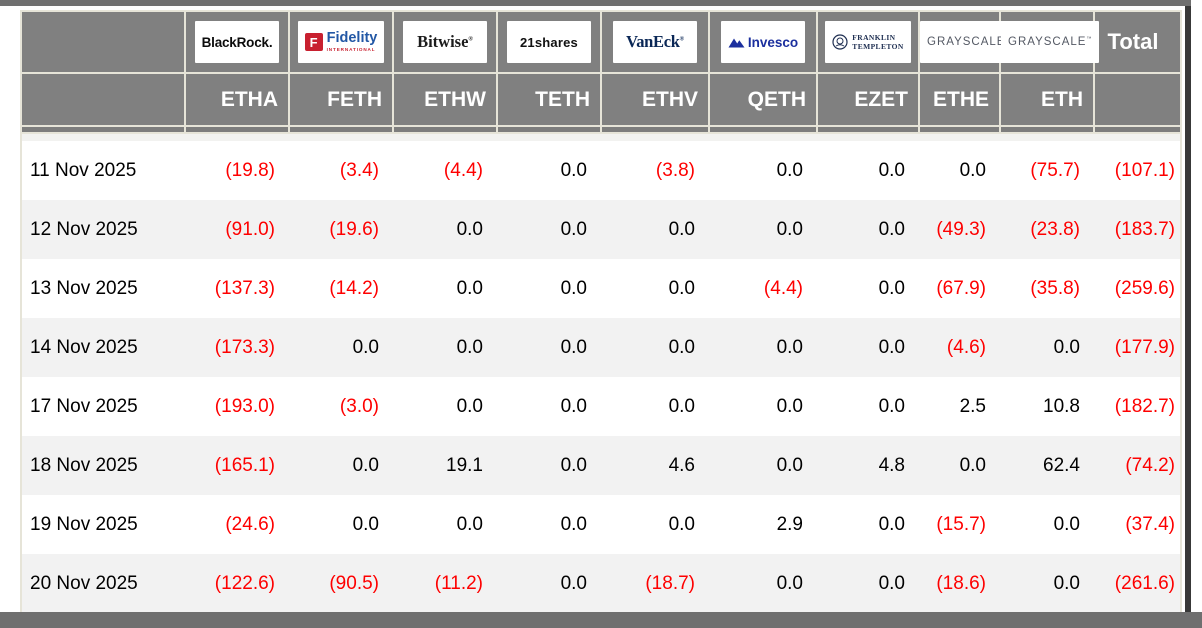 This screenshot has height=628, width=1202. What do you see at coordinates (868, 99) in the screenshot?
I see `ticker-ezet: EZET` at bounding box center [868, 99].